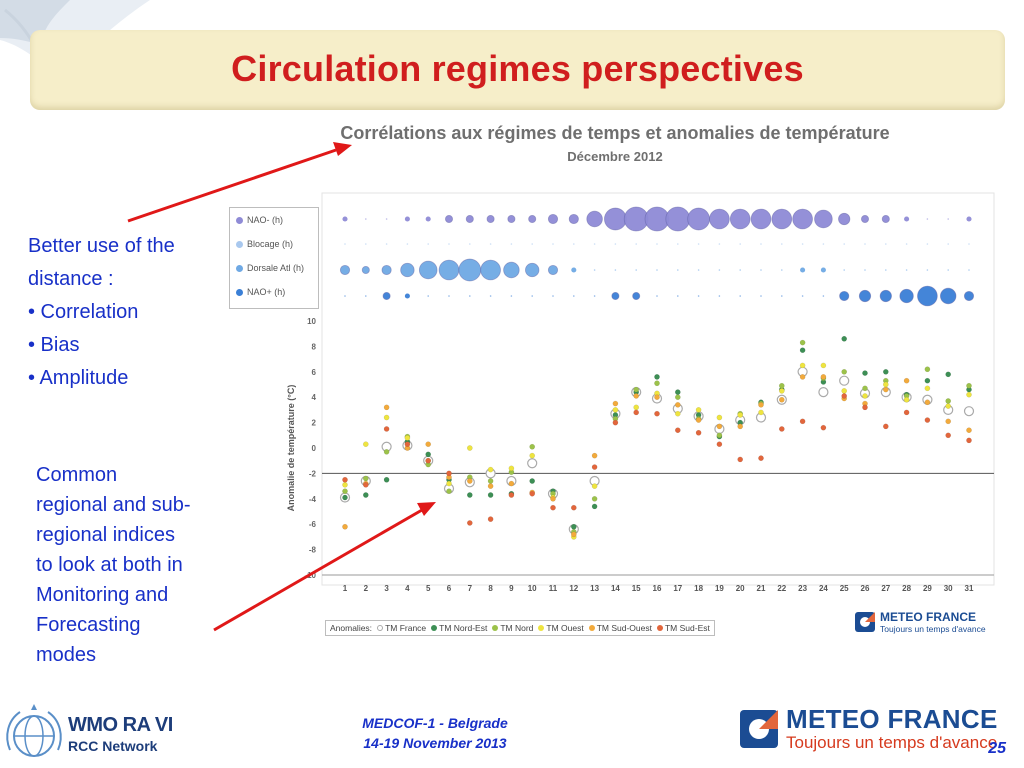 Image resolution: width=1024 pixels, height=768 pixels. Describe the element at coordinates (906, 588) in the screenshot. I see `x-tick-label: 28` at that location.